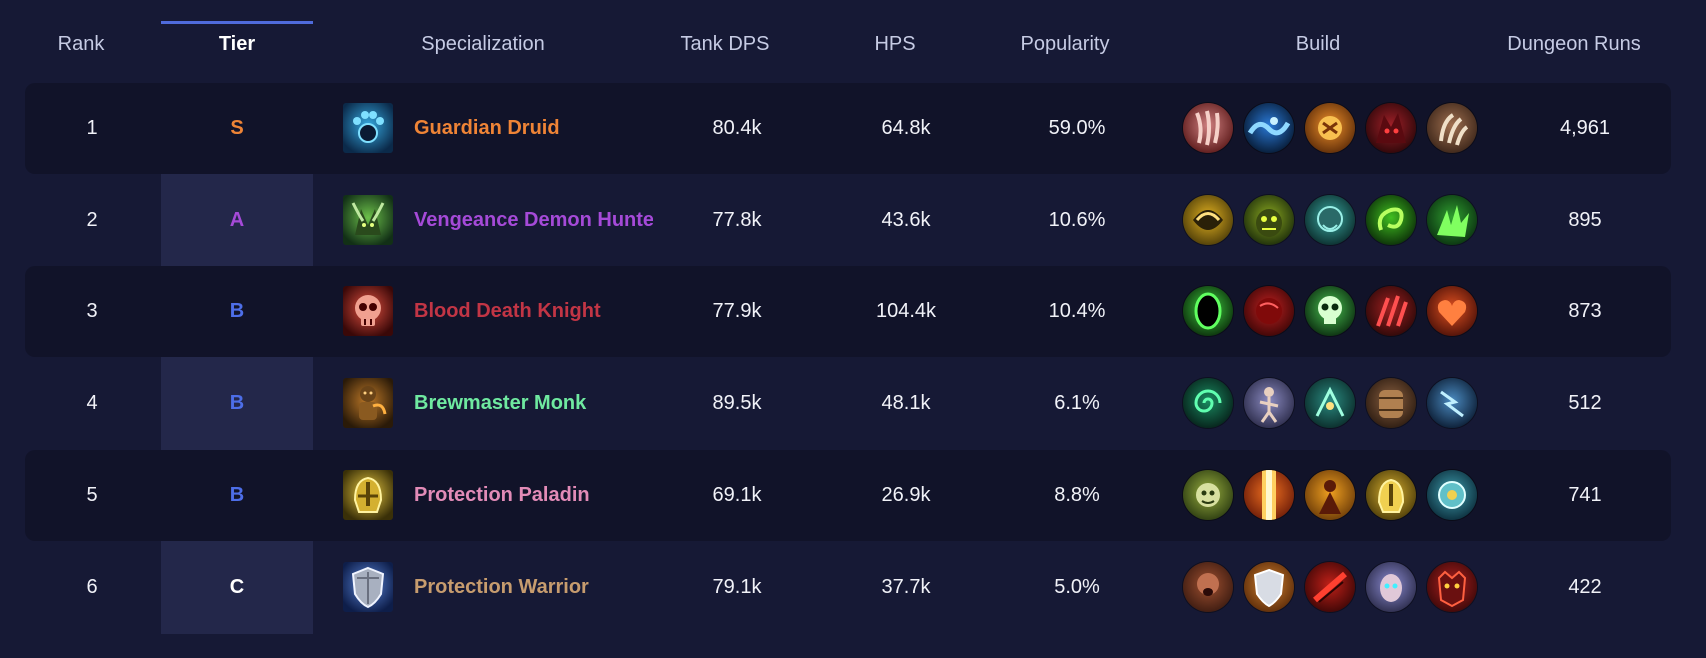 Image resolution: width=1706 pixels, height=658 pixels. What do you see at coordinates (500, 403) in the screenshot?
I see `spec-name-link: Brewmaster Monk` at bounding box center [500, 403].